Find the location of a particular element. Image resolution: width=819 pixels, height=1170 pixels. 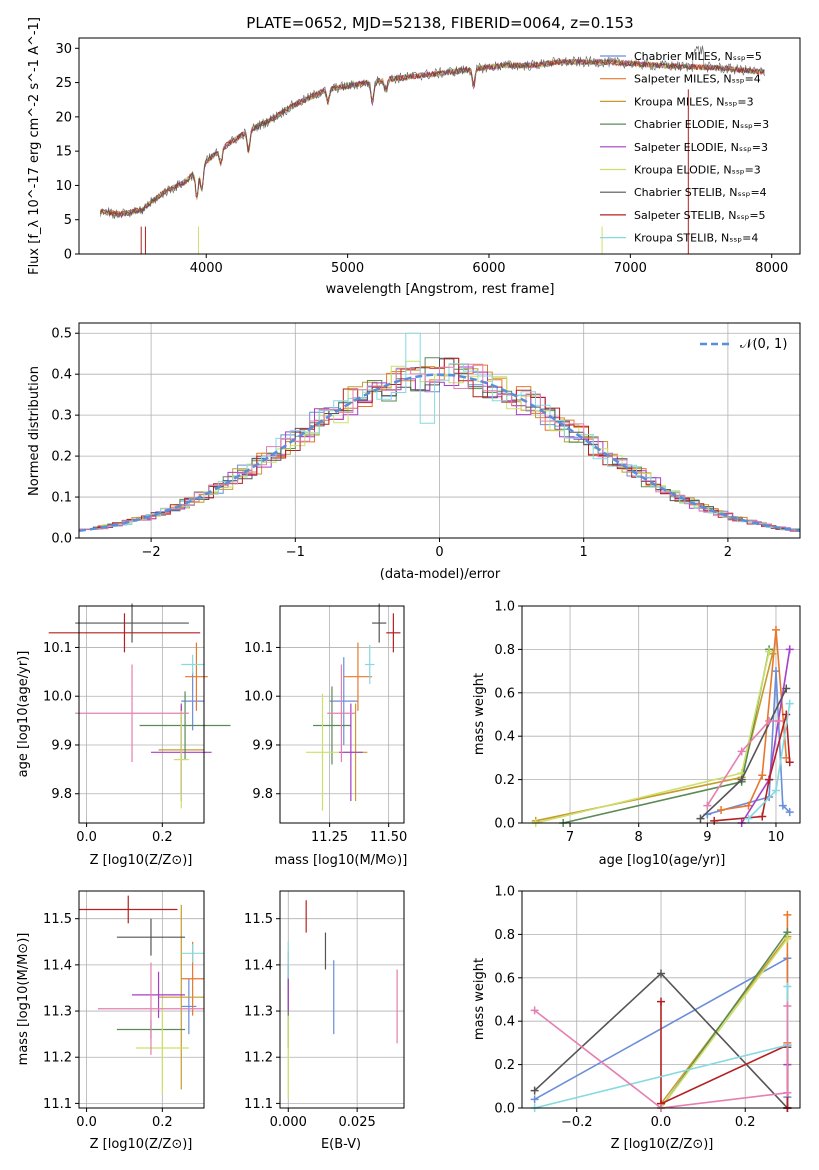

residuals-xtick-label: 0 is located at coordinates (439, 552).